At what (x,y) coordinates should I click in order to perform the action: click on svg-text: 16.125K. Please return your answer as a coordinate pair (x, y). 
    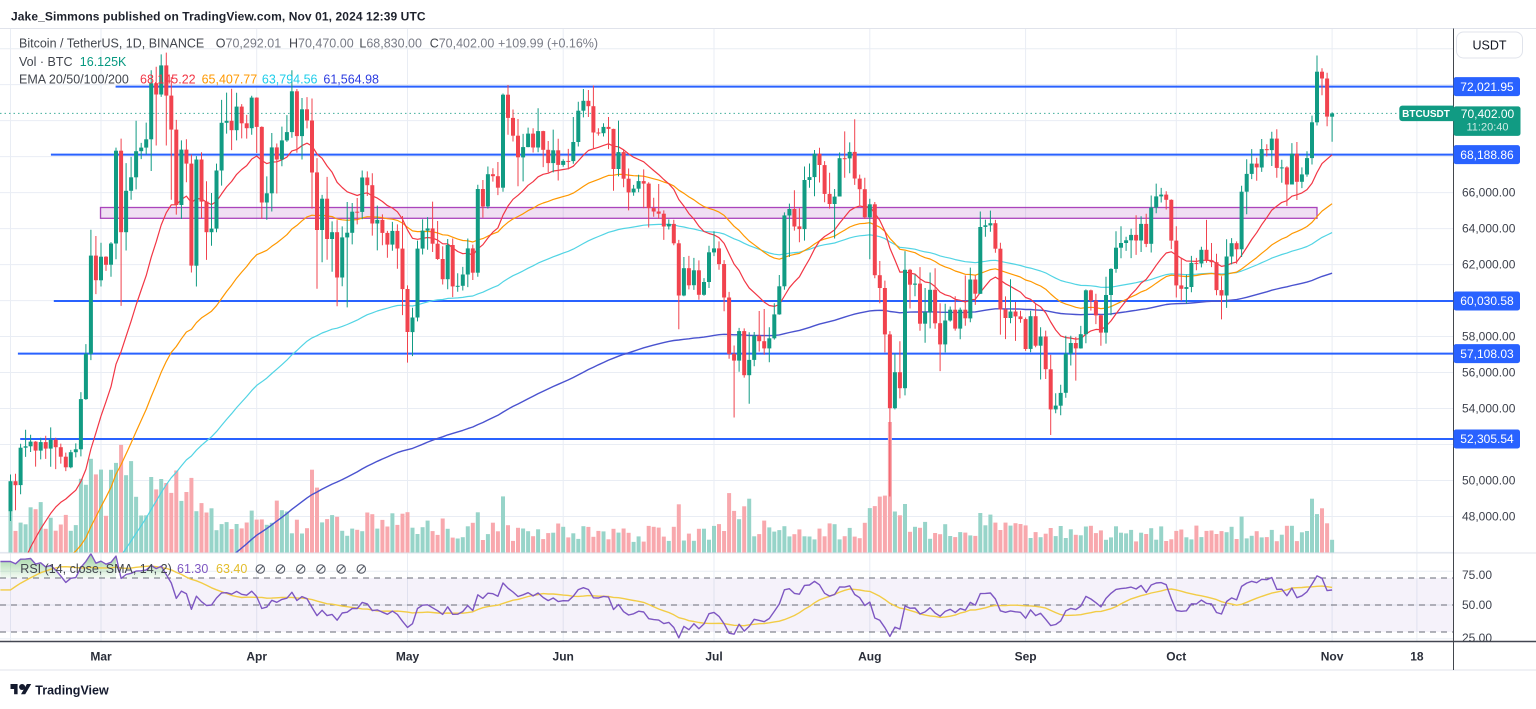
    Looking at the image, I should click on (103, 62).